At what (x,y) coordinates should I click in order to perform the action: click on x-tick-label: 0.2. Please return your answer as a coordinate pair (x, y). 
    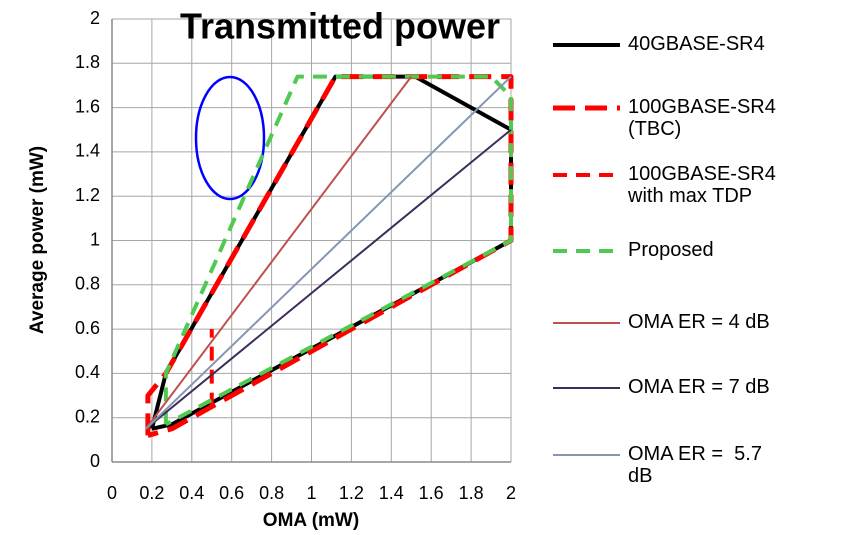
    Looking at the image, I should click on (151, 493).